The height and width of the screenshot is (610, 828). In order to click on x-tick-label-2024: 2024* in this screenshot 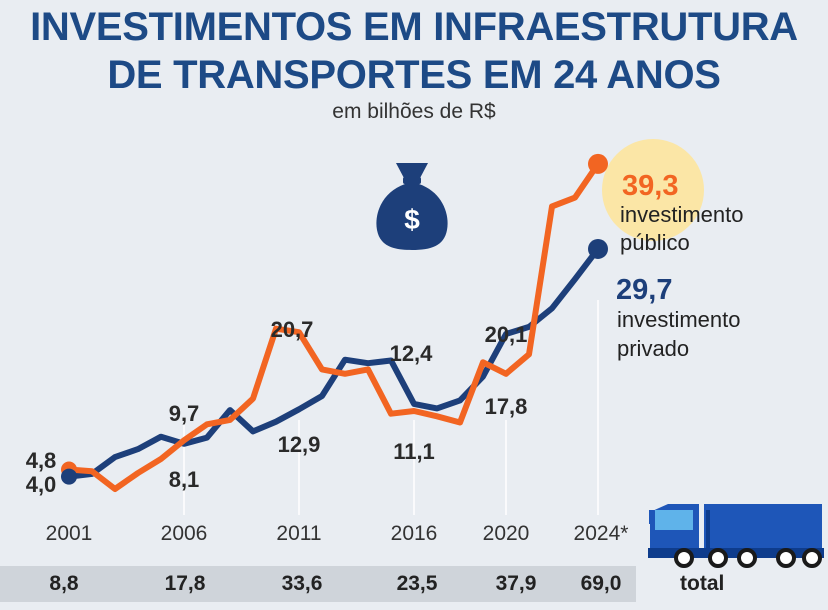, I will do `click(601, 533)`.